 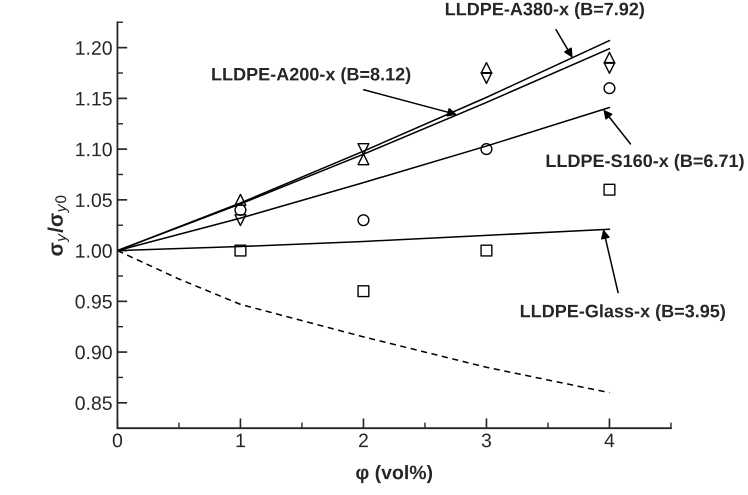 What do you see at coordinates (117, 441) in the screenshot?
I see `x-tick-label: 0` at bounding box center [117, 441].